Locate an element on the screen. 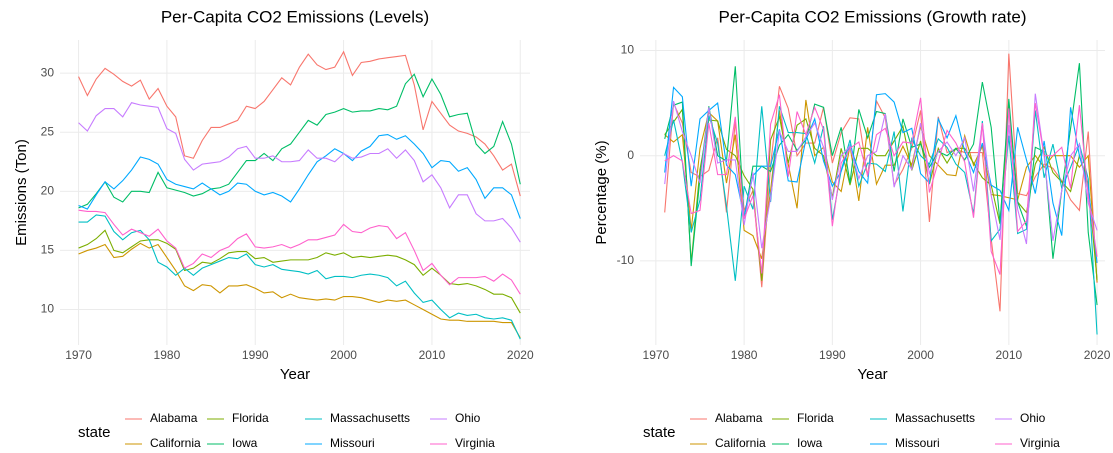 The height and width of the screenshot is (453, 1113). y-tick-label: 20 is located at coordinates (48, 190).